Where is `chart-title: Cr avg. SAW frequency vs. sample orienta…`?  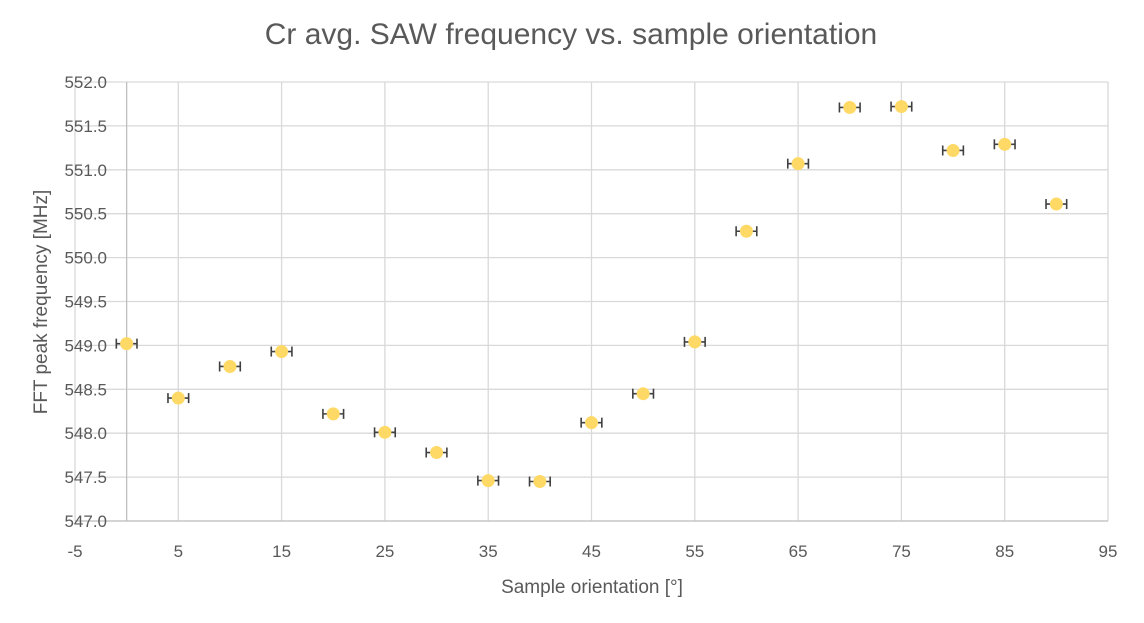
chart-title: Cr avg. SAW frequency vs. sample orienta… is located at coordinates (571, 34).